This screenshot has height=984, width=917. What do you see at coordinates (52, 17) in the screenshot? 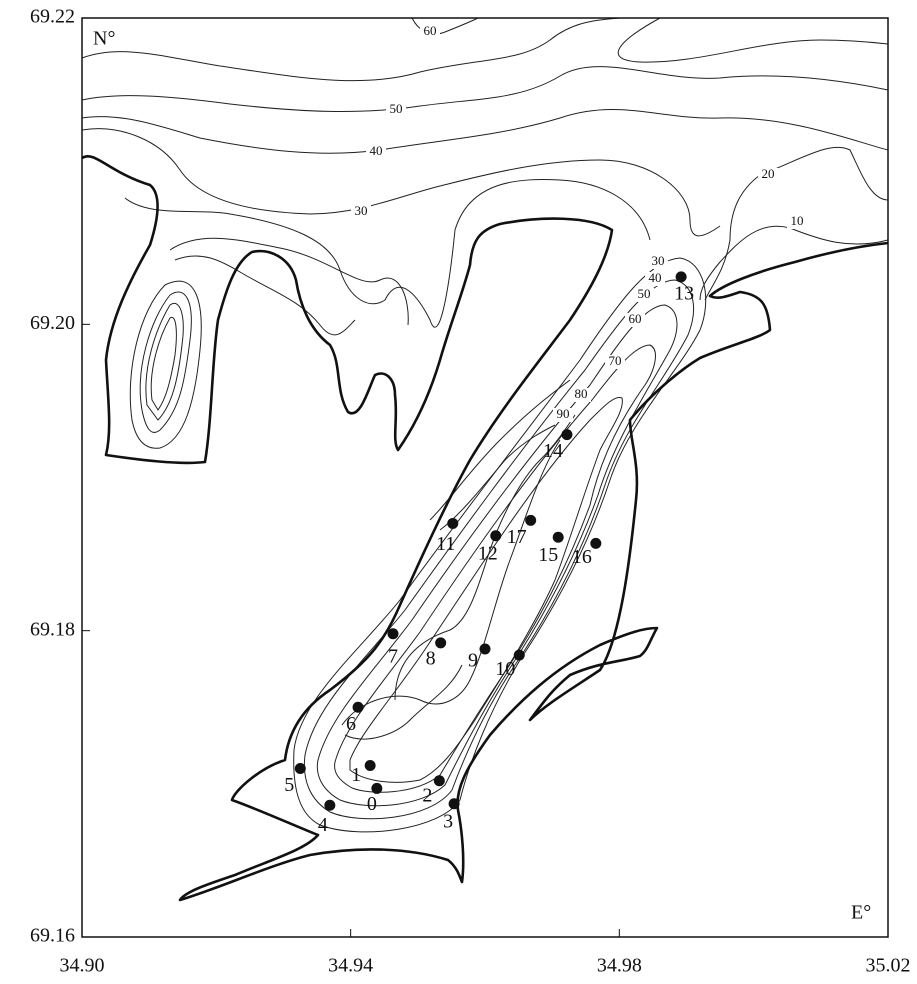
I see `y-tick-label: 69.22` at bounding box center [52, 17].